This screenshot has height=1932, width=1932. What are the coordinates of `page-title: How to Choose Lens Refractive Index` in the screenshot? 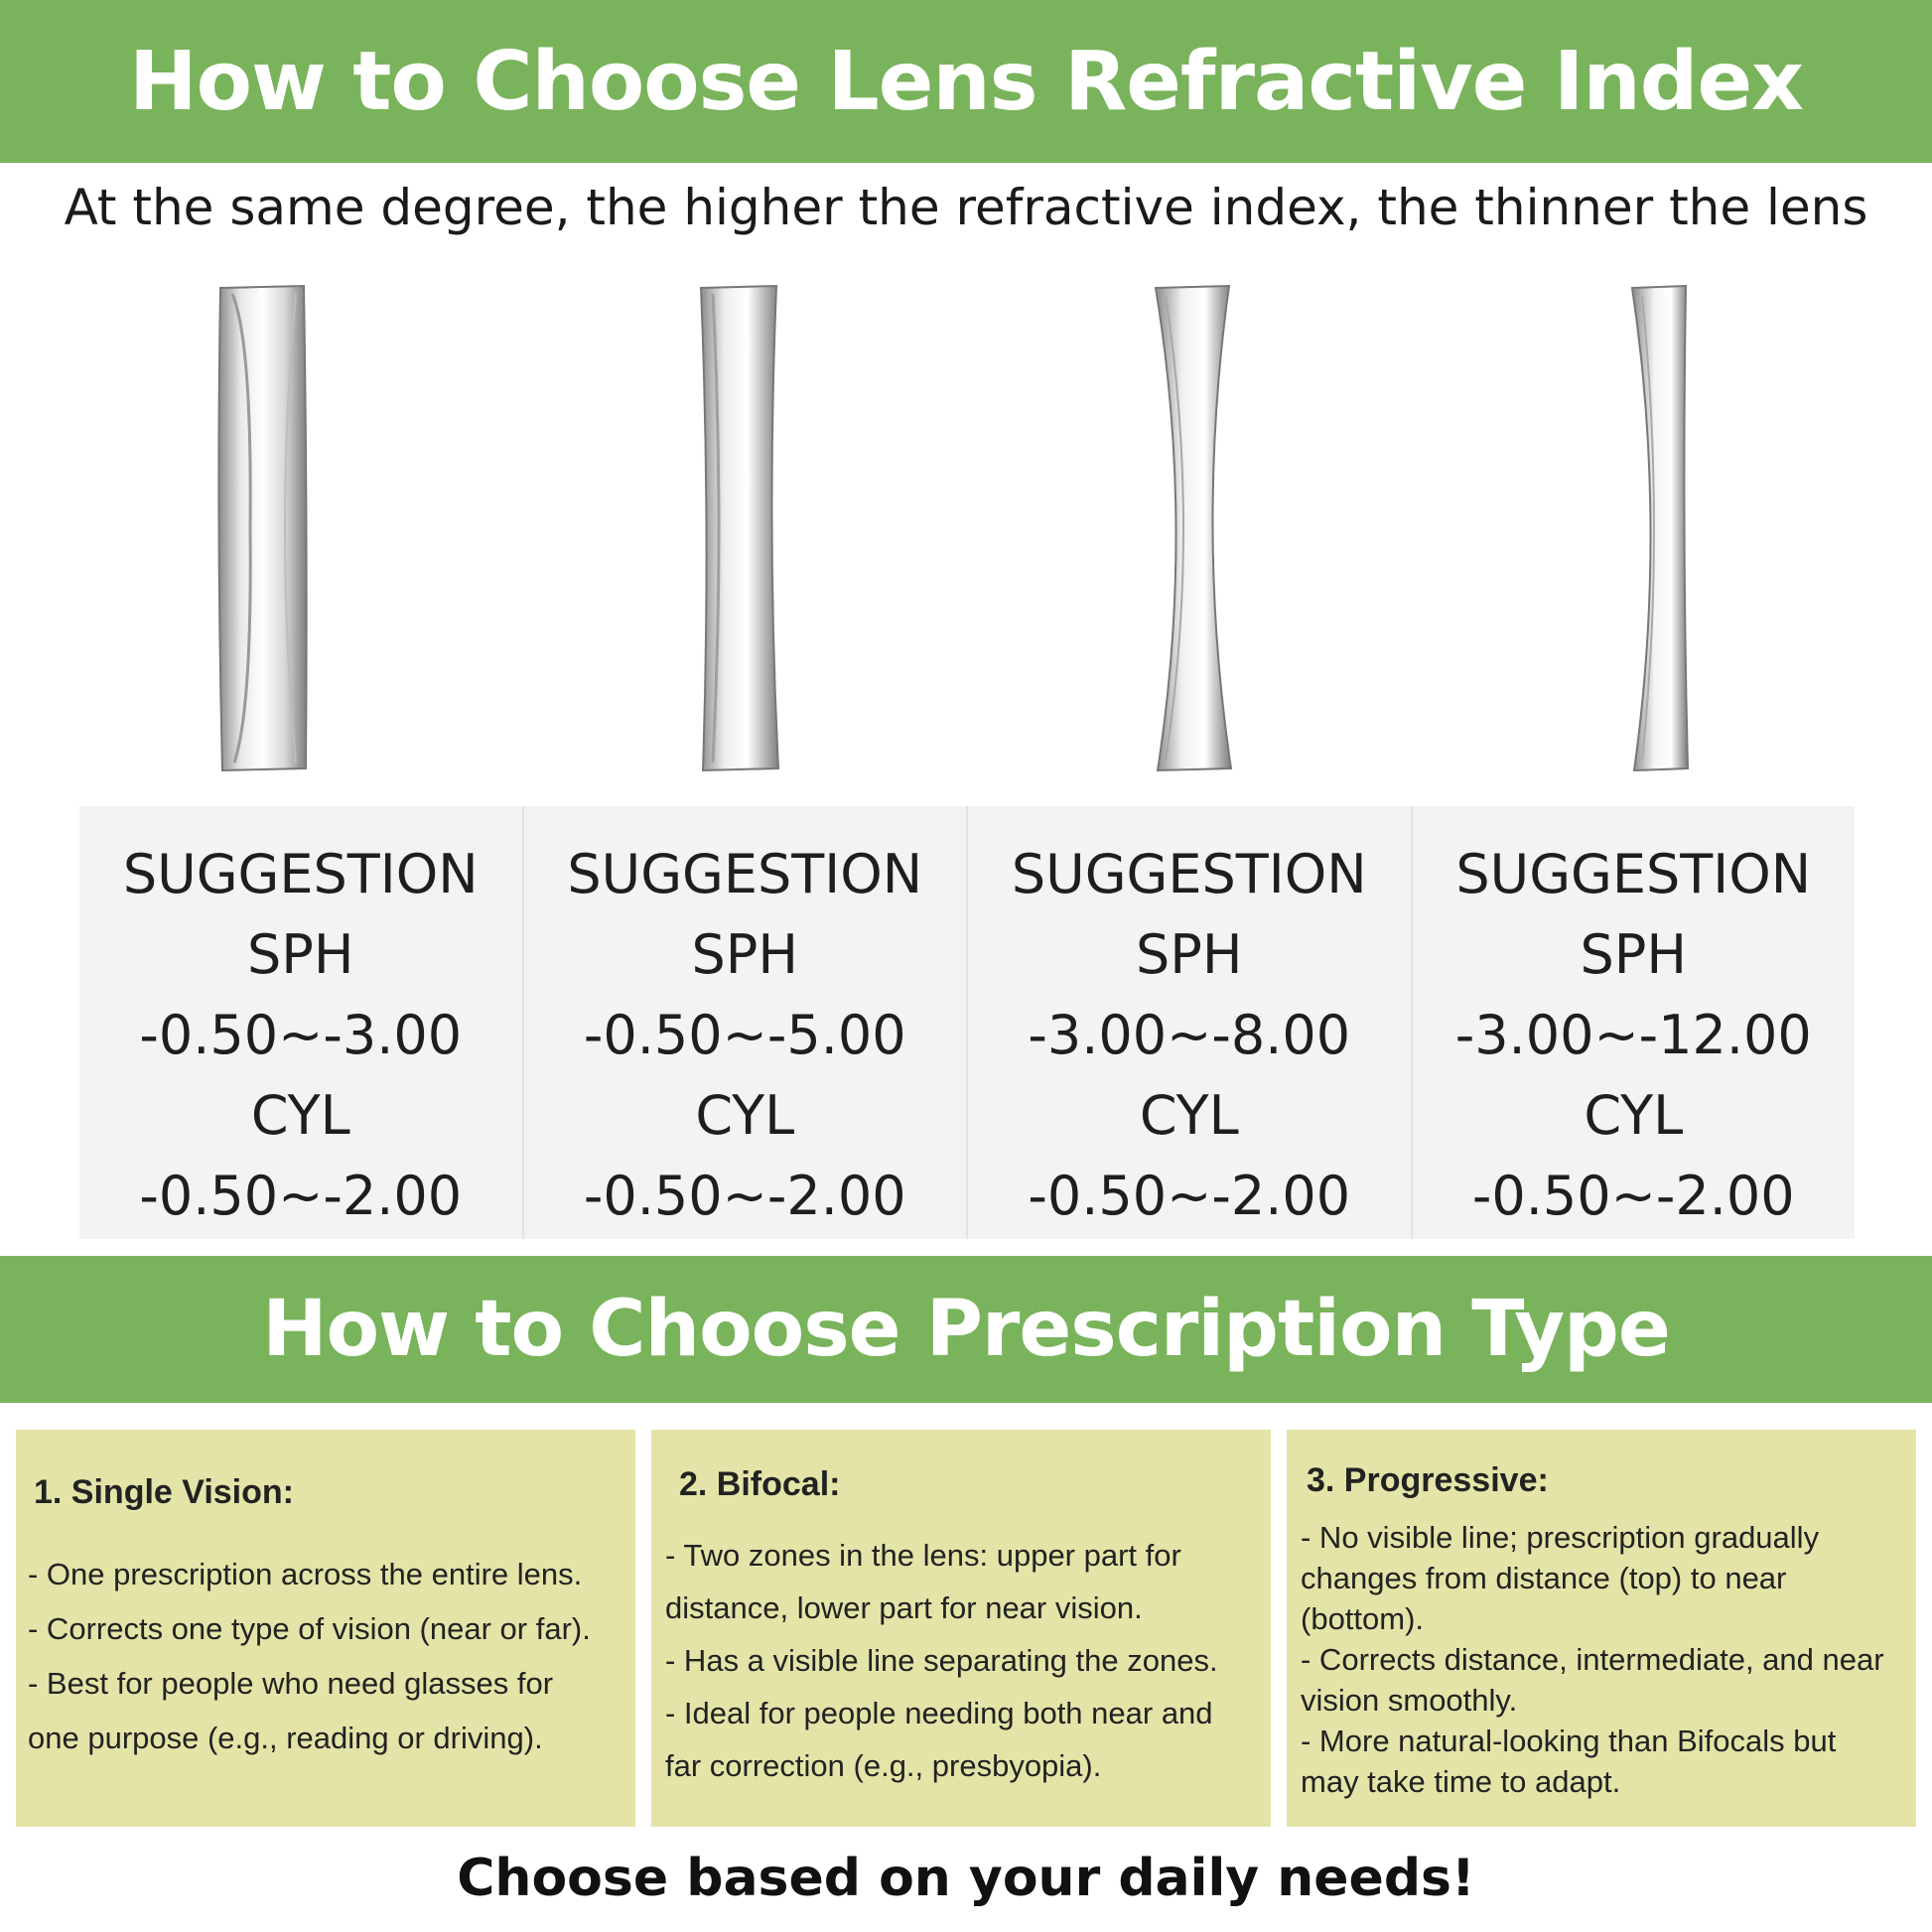 It's located at (967, 82).